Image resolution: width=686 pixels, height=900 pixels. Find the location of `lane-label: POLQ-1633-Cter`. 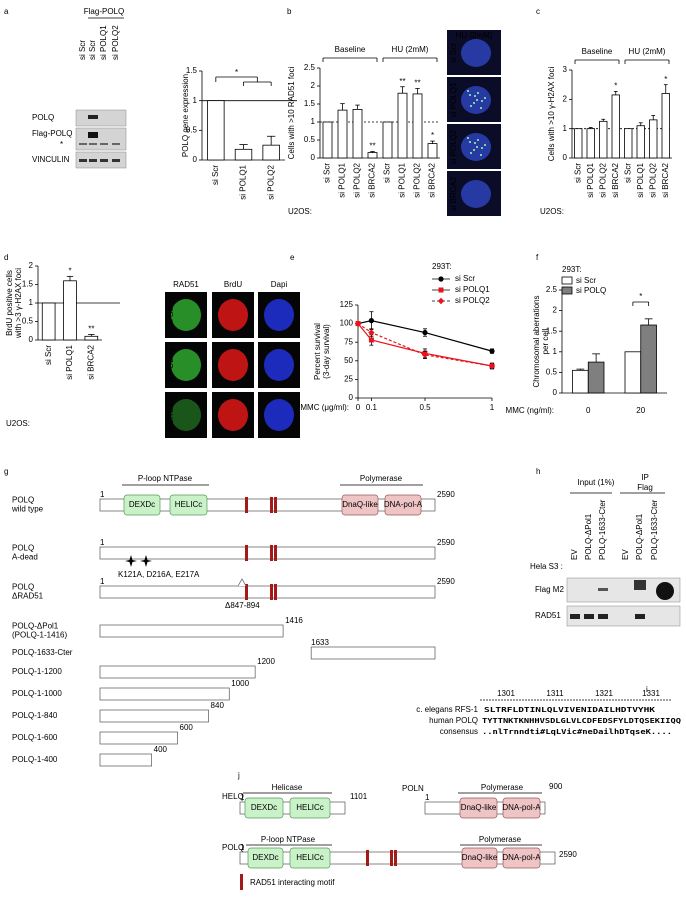

lane-label: POLQ-1633-Cter is located at coordinates (654, 529).